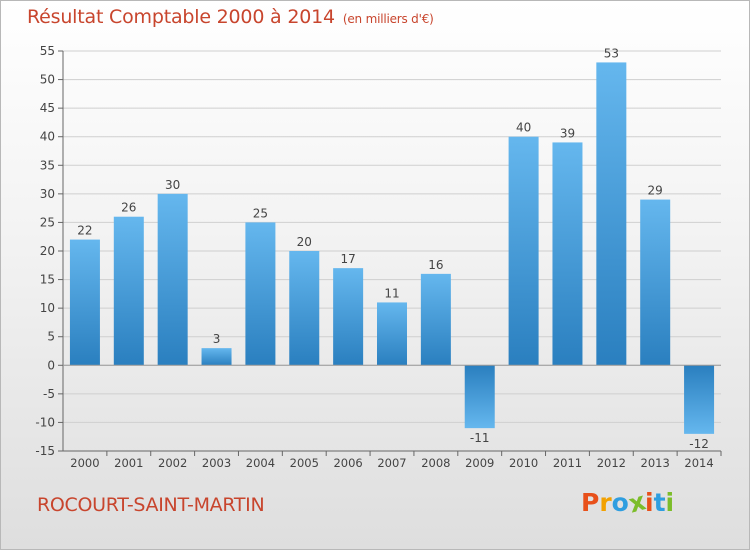 This screenshot has width=750, height=550. What do you see at coordinates (479, 397) in the screenshot?
I see `bar-2009` at bounding box center [479, 397].